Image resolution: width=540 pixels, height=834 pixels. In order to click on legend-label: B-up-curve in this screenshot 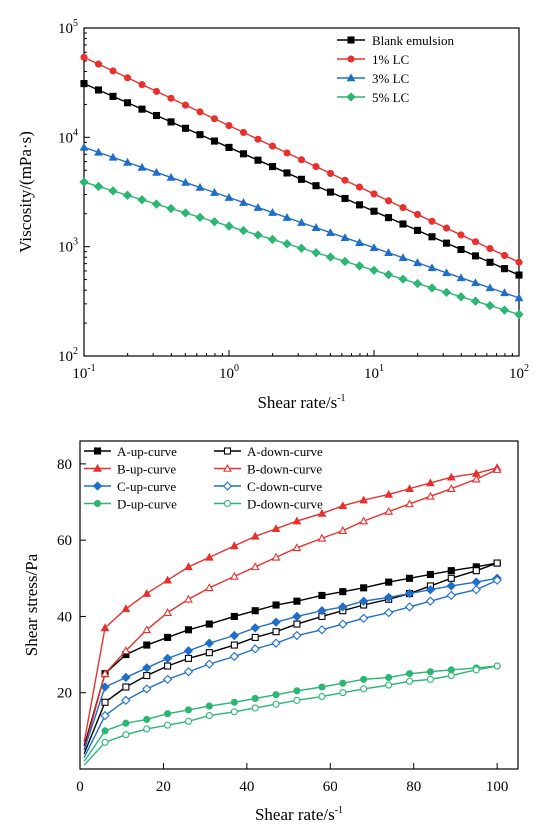, I will do `click(146, 469)`.